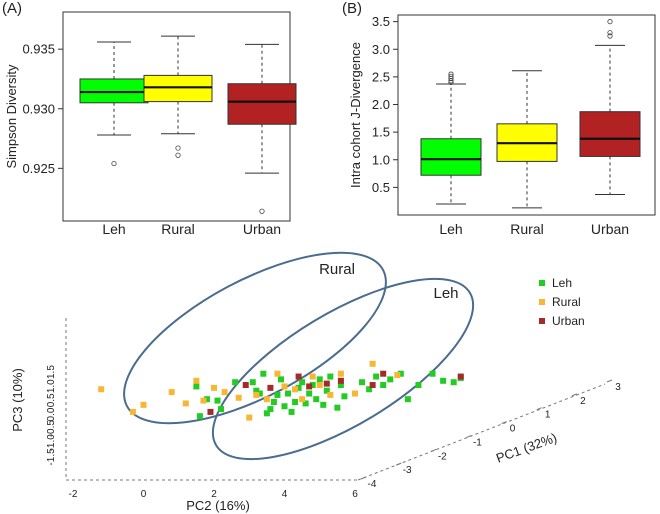 Image resolution: width=660 pixels, height=514 pixels. What do you see at coordinates (144, 494) in the screenshot?
I see `chart-c-x-tick-label: 0` at bounding box center [144, 494].